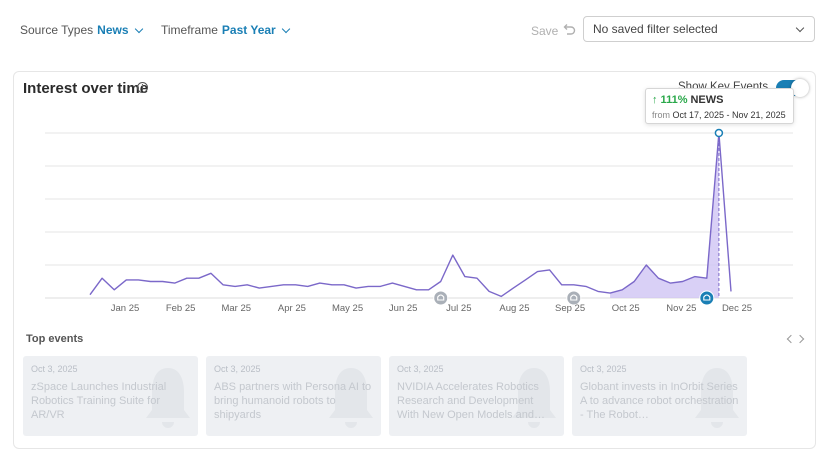 The width and height of the screenshot is (835, 463). I want to click on timeframe-label: Timeframe, so click(189, 30).